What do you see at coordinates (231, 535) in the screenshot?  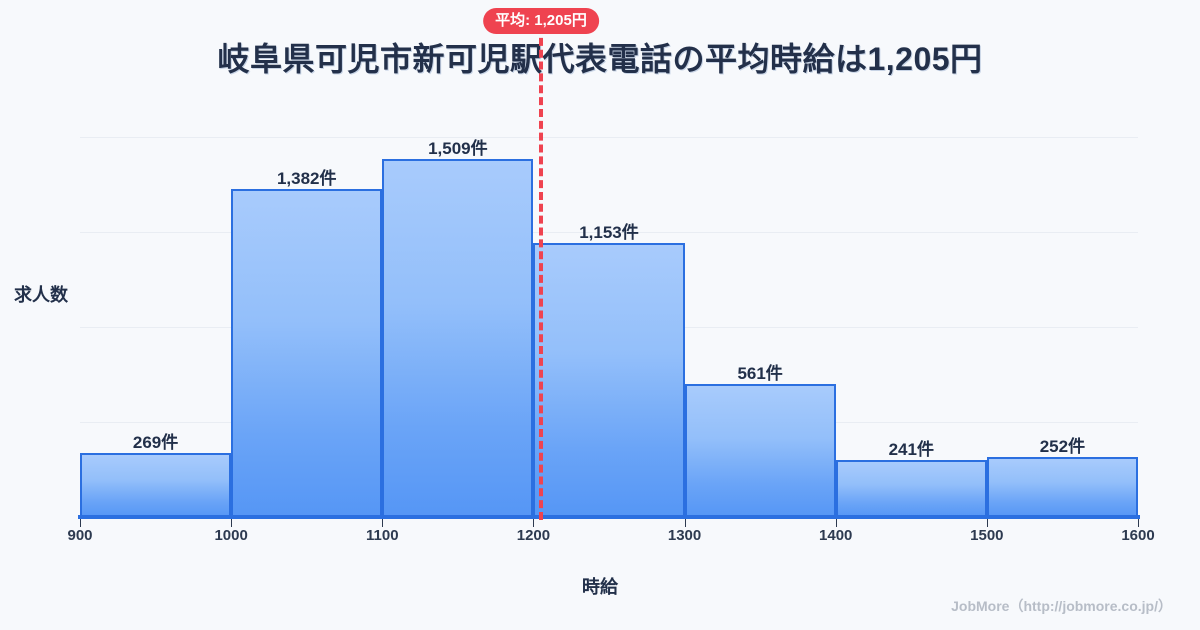 I see `x-tick-label: 1000` at bounding box center [231, 535].